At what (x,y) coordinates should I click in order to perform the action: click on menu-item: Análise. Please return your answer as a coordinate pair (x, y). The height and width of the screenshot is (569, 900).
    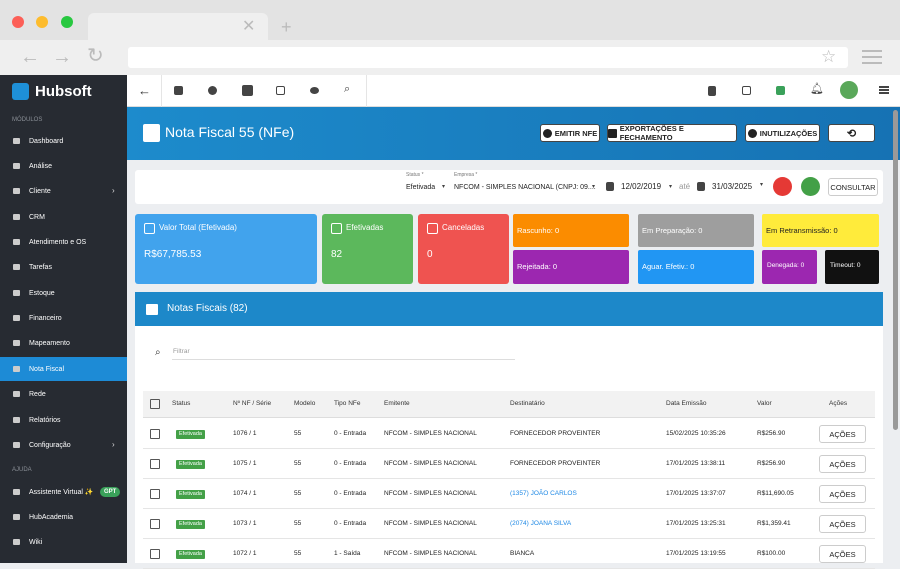
    Looking at the image, I should click on (40, 166).